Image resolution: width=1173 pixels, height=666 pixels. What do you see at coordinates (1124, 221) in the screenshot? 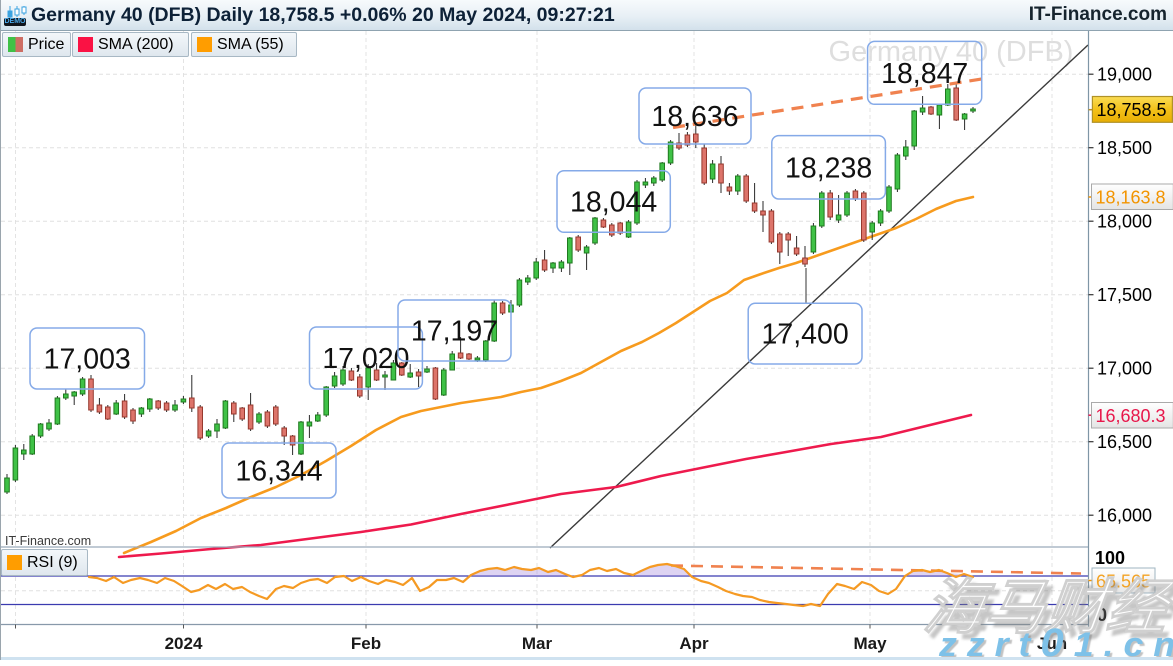
I see `svg-text: 18,000` at bounding box center [1124, 221].